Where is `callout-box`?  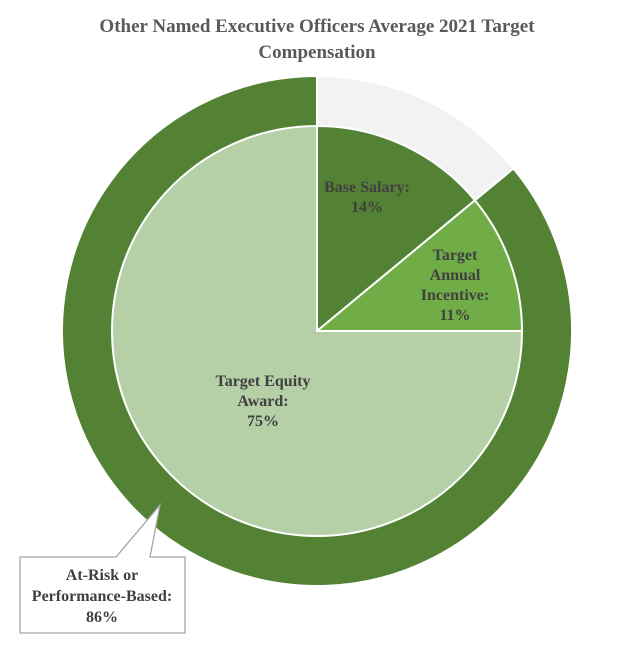
callout-box is located at coordinates (102, 568).